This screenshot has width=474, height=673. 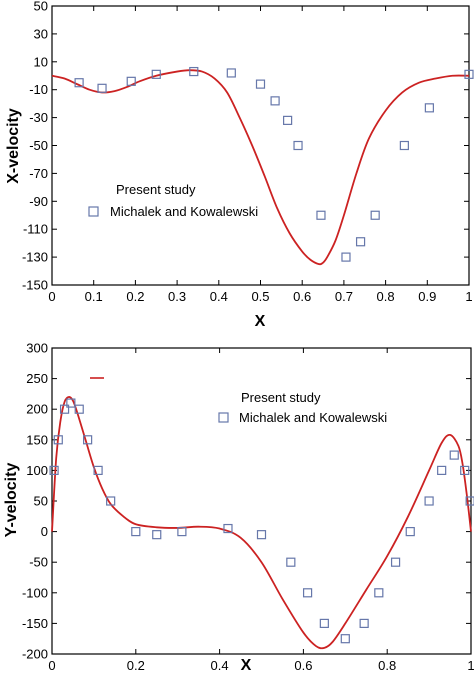 I want to click on y-tick-label: 300, so click(x=37, y=348).